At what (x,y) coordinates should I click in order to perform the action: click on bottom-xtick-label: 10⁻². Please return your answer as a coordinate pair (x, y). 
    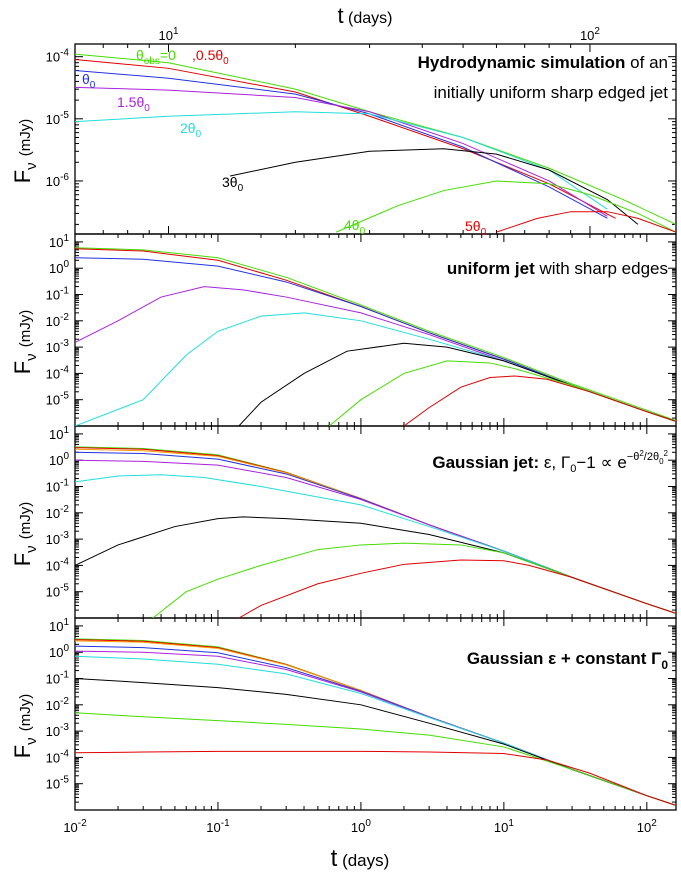
    Looking at the image, I should click on (75, 826).